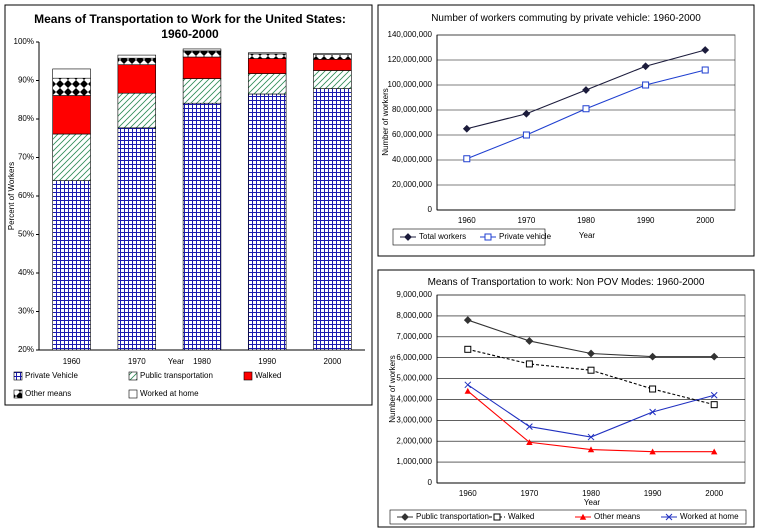 The height and width of the screenshot is (530, 758). What do you see at coordinates (26, 311) in the screenshot?
I see `y-tick-label: 30%` at bounding box center [26, 311].